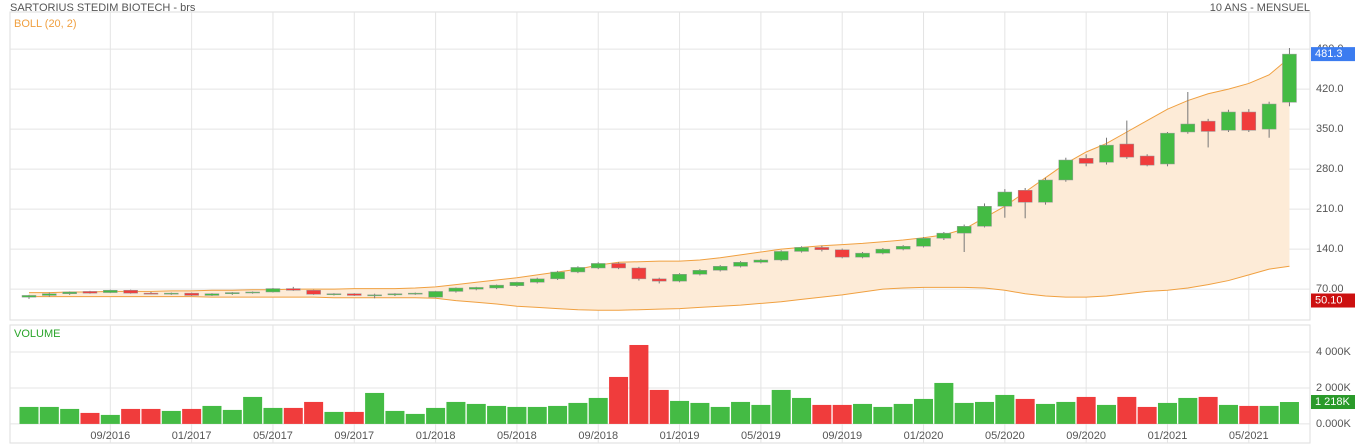  What do you see at coordinates (1334, 352) in the screenshot?
I see `y-tick-label: 4 000K` at bounding box center [1334, 352].